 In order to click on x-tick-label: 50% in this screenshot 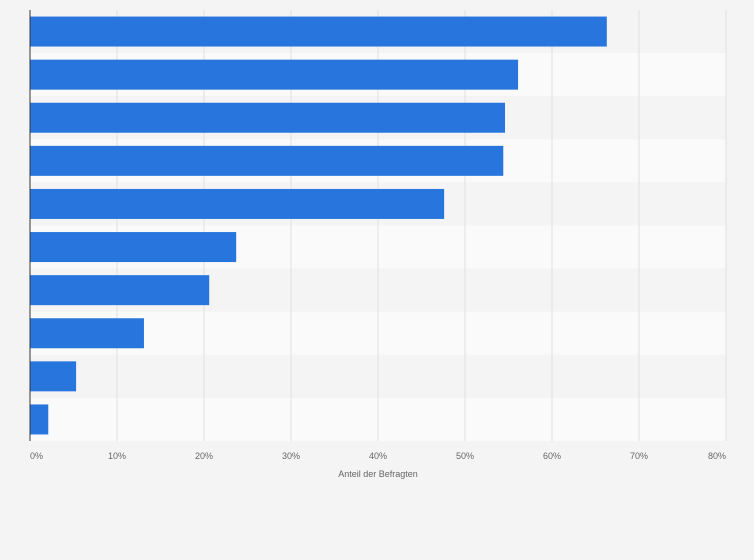, I will do `click(465, 456)`.